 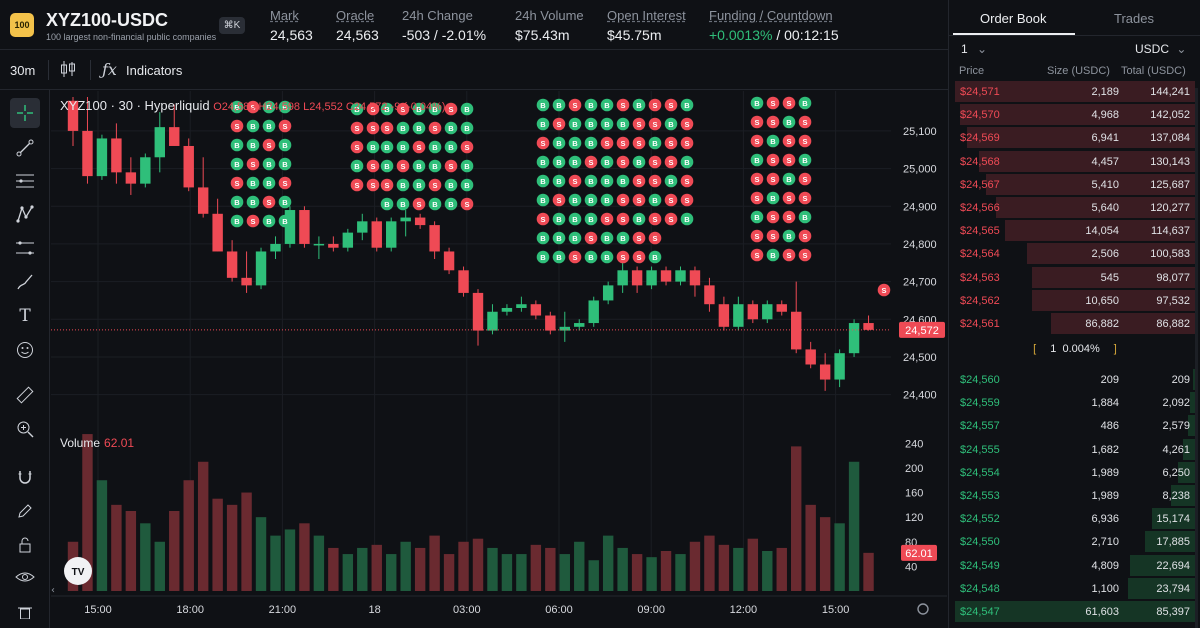 I want to click on command-shortcut-button: ⌘K, so click(x=232, y=25).